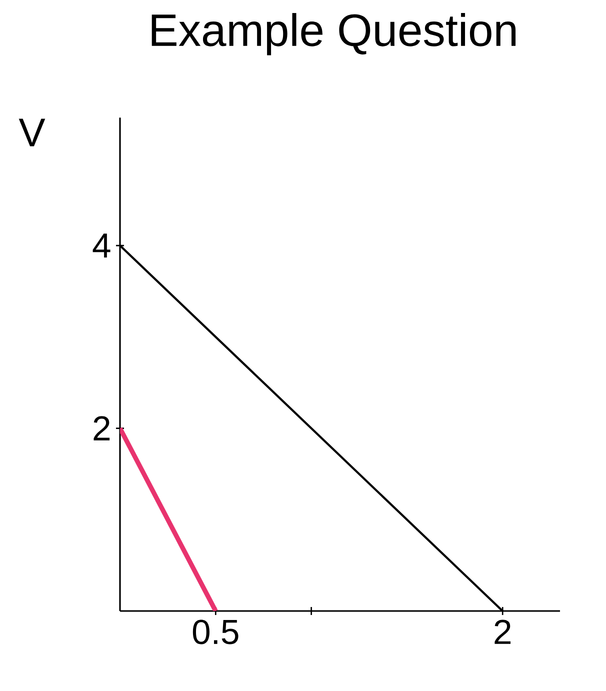 This screenshot has height=691, width=606. Describe the element at coordinates (32, 132) in the screenshot. I see `y-axis-title: V` at that location.